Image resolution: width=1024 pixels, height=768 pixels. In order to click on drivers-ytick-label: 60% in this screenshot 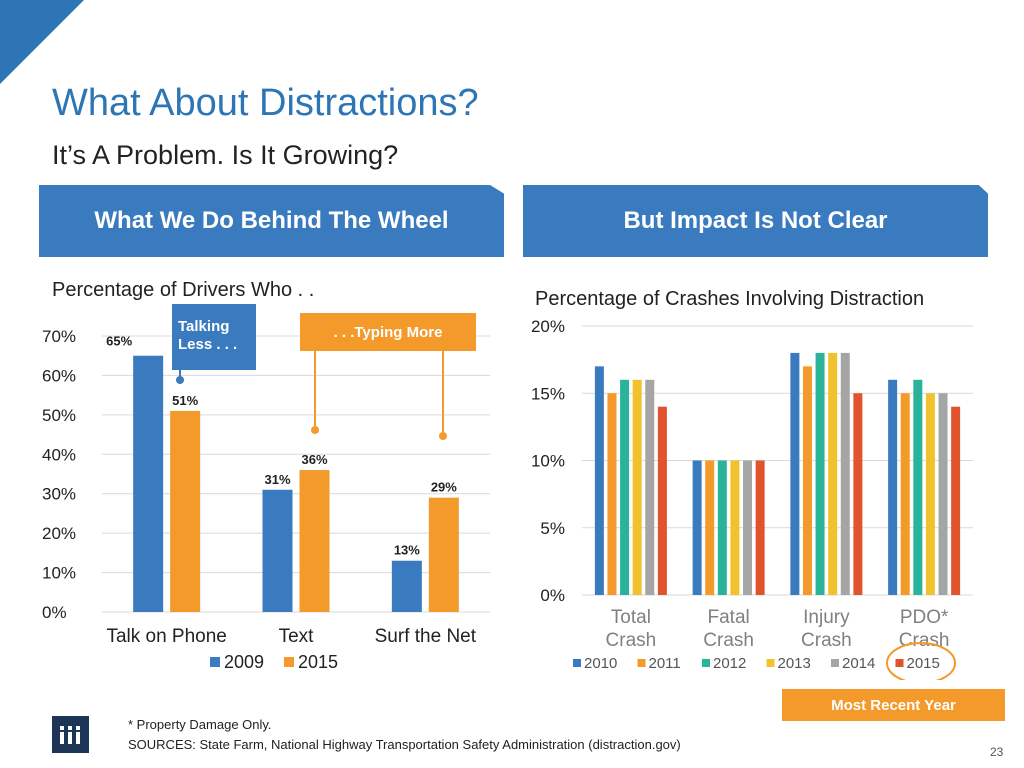, I will do `click(59, 375)`.